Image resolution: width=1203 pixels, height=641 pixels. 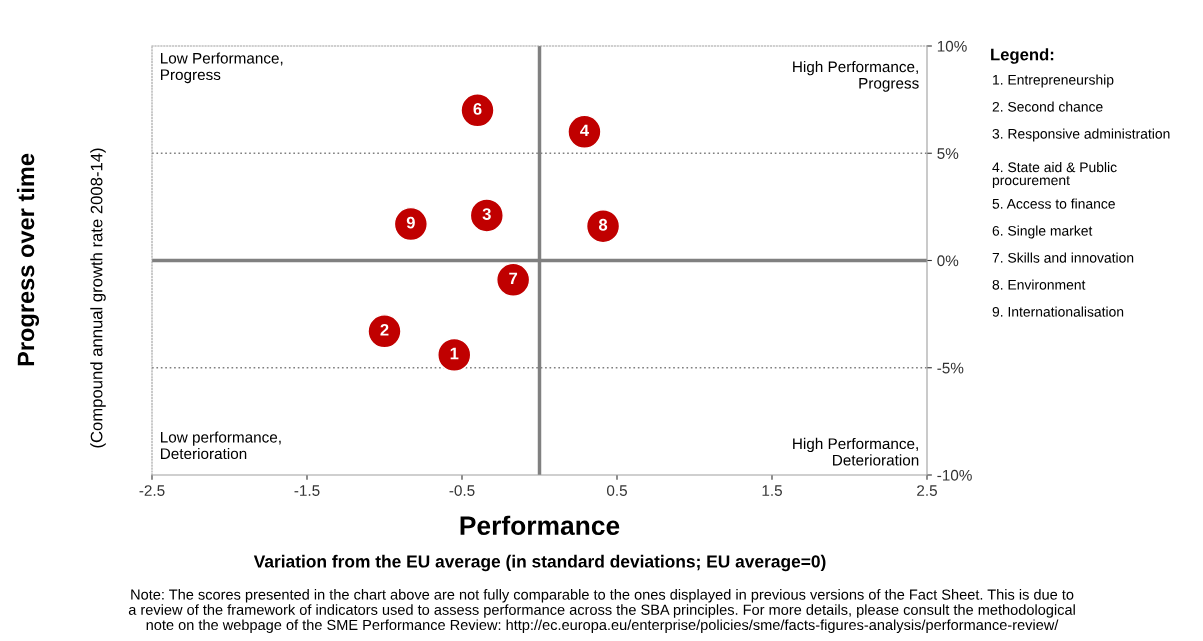 I want to click on text: Note: The scores presented in the chart above are not fully comparable to the ones displayed in previous versions of the Fact Sheet. This is due to a review of the framework of indicators used to assess performance across the SBA principles. For more details, please consult the methodological note on the webpage of the SME Performance Review: http://ec.europa.eu/enterprise/policies/sme/facts-figures-analysis/performance-review/, so click(x=601, y=611).